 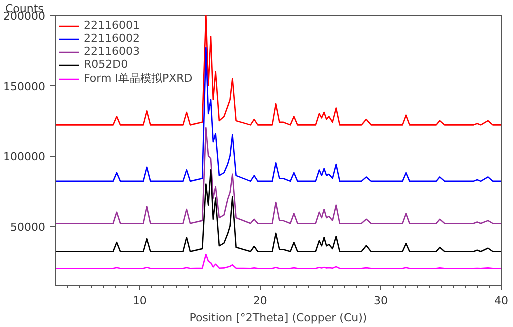 I want to click on legend-label: 22116001, so click(x=112, y=25).